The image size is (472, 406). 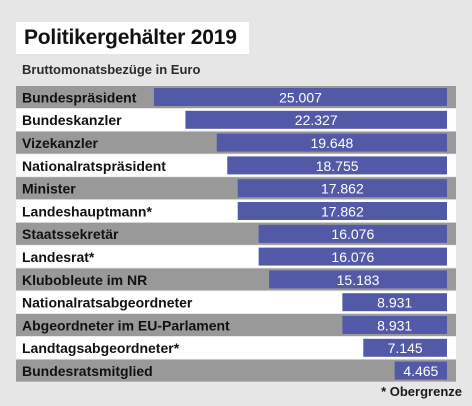 What do you see at coordinates (107, 303) in the screenshot?
I see `category-label: Nationalratsabgeordneter` at bounding box center [107, 303].